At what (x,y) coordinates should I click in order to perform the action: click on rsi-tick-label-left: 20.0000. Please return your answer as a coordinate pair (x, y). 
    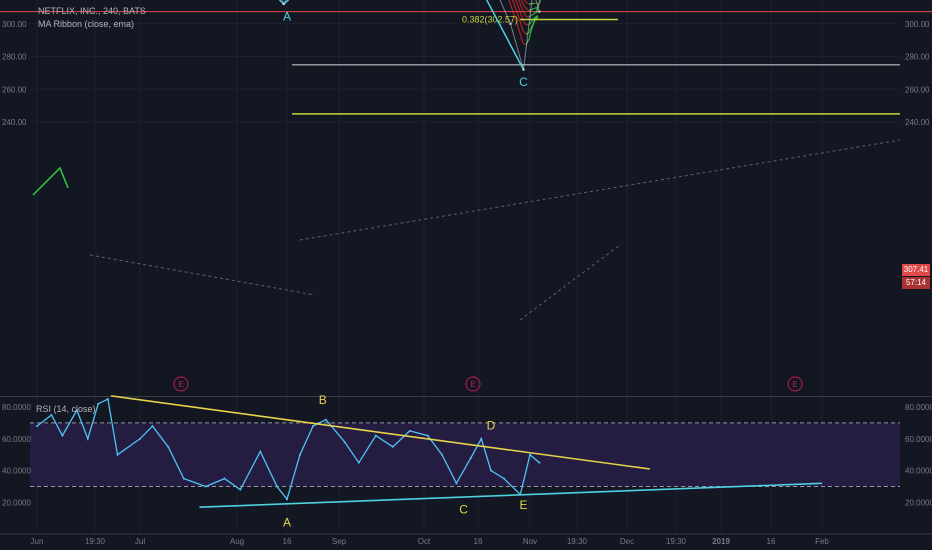
    Looking at the image, I should click on (16, 502).